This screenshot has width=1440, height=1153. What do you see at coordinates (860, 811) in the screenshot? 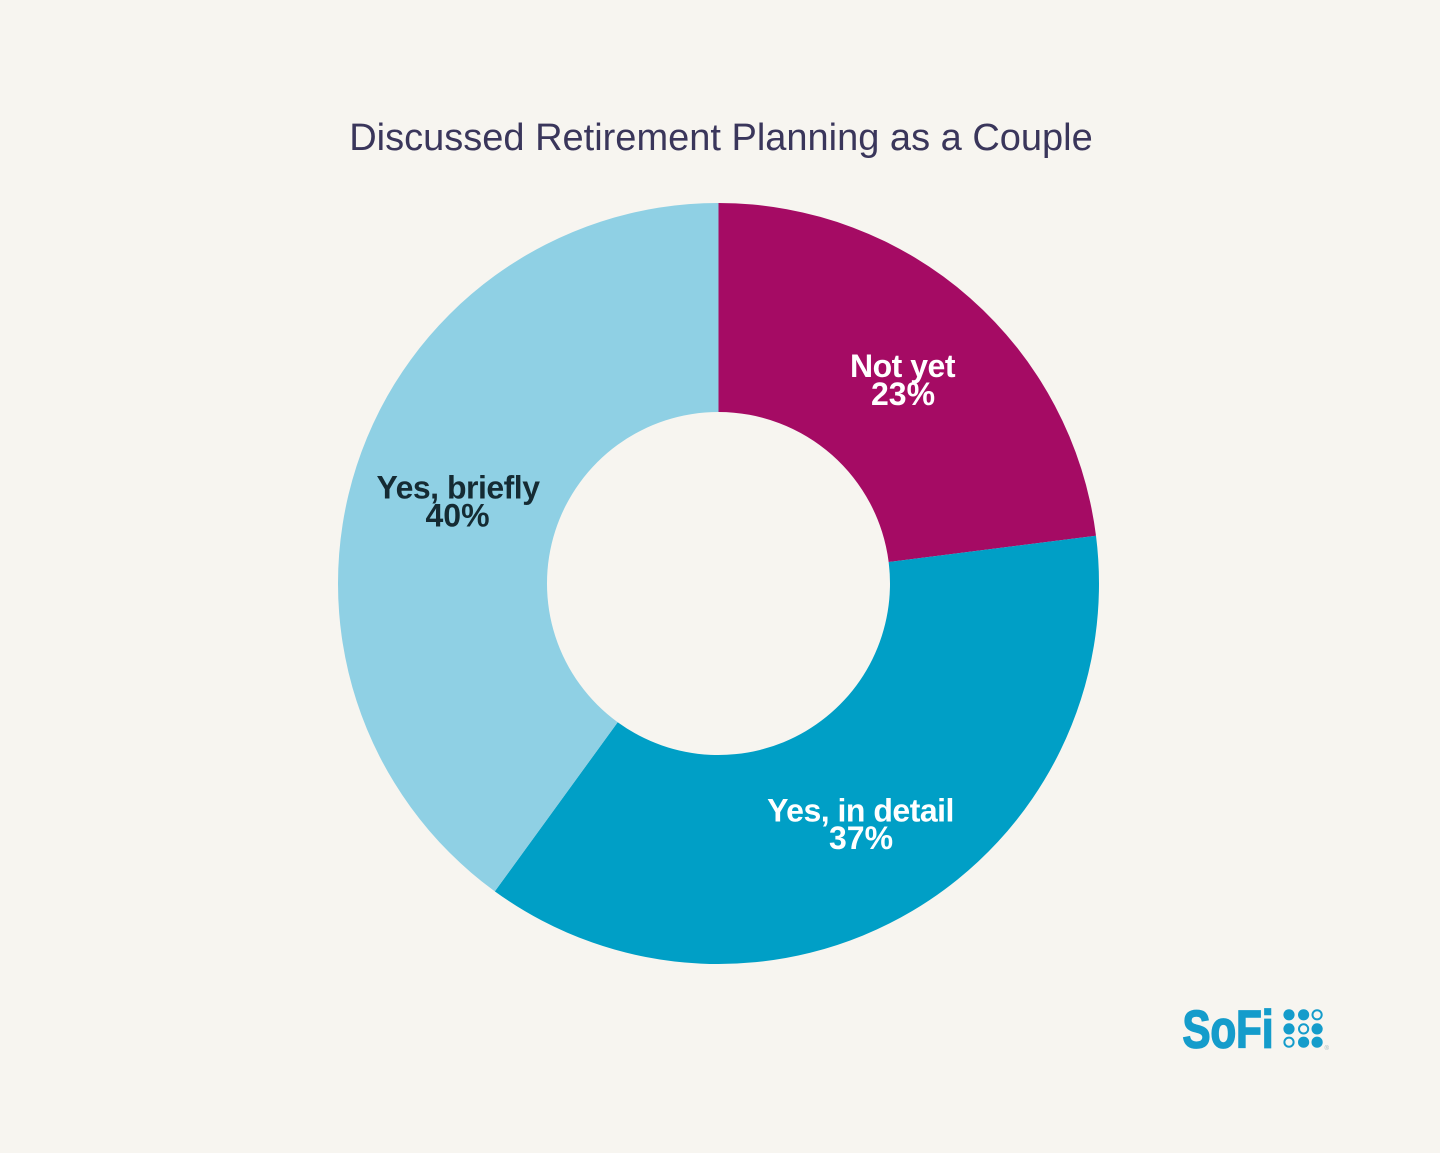
I see `svg-text: Yes, in detail` at bounding box center [860, 811].